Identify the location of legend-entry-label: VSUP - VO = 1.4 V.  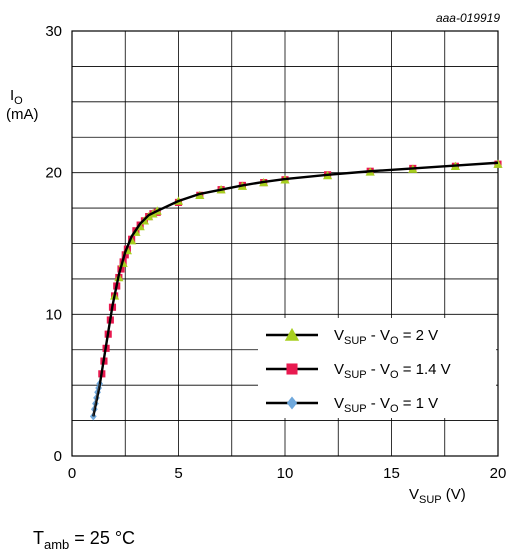
(392, 371).